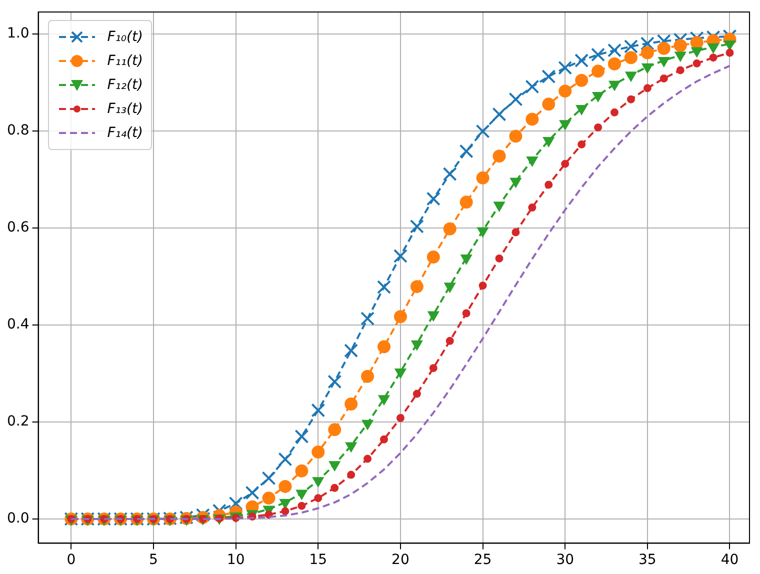 This screenshot has height=574, width=760. What do you see at coordinates (71, 560) in the screenshot?
I see `x-tick-label: 0` at bounding box center [71, 560].